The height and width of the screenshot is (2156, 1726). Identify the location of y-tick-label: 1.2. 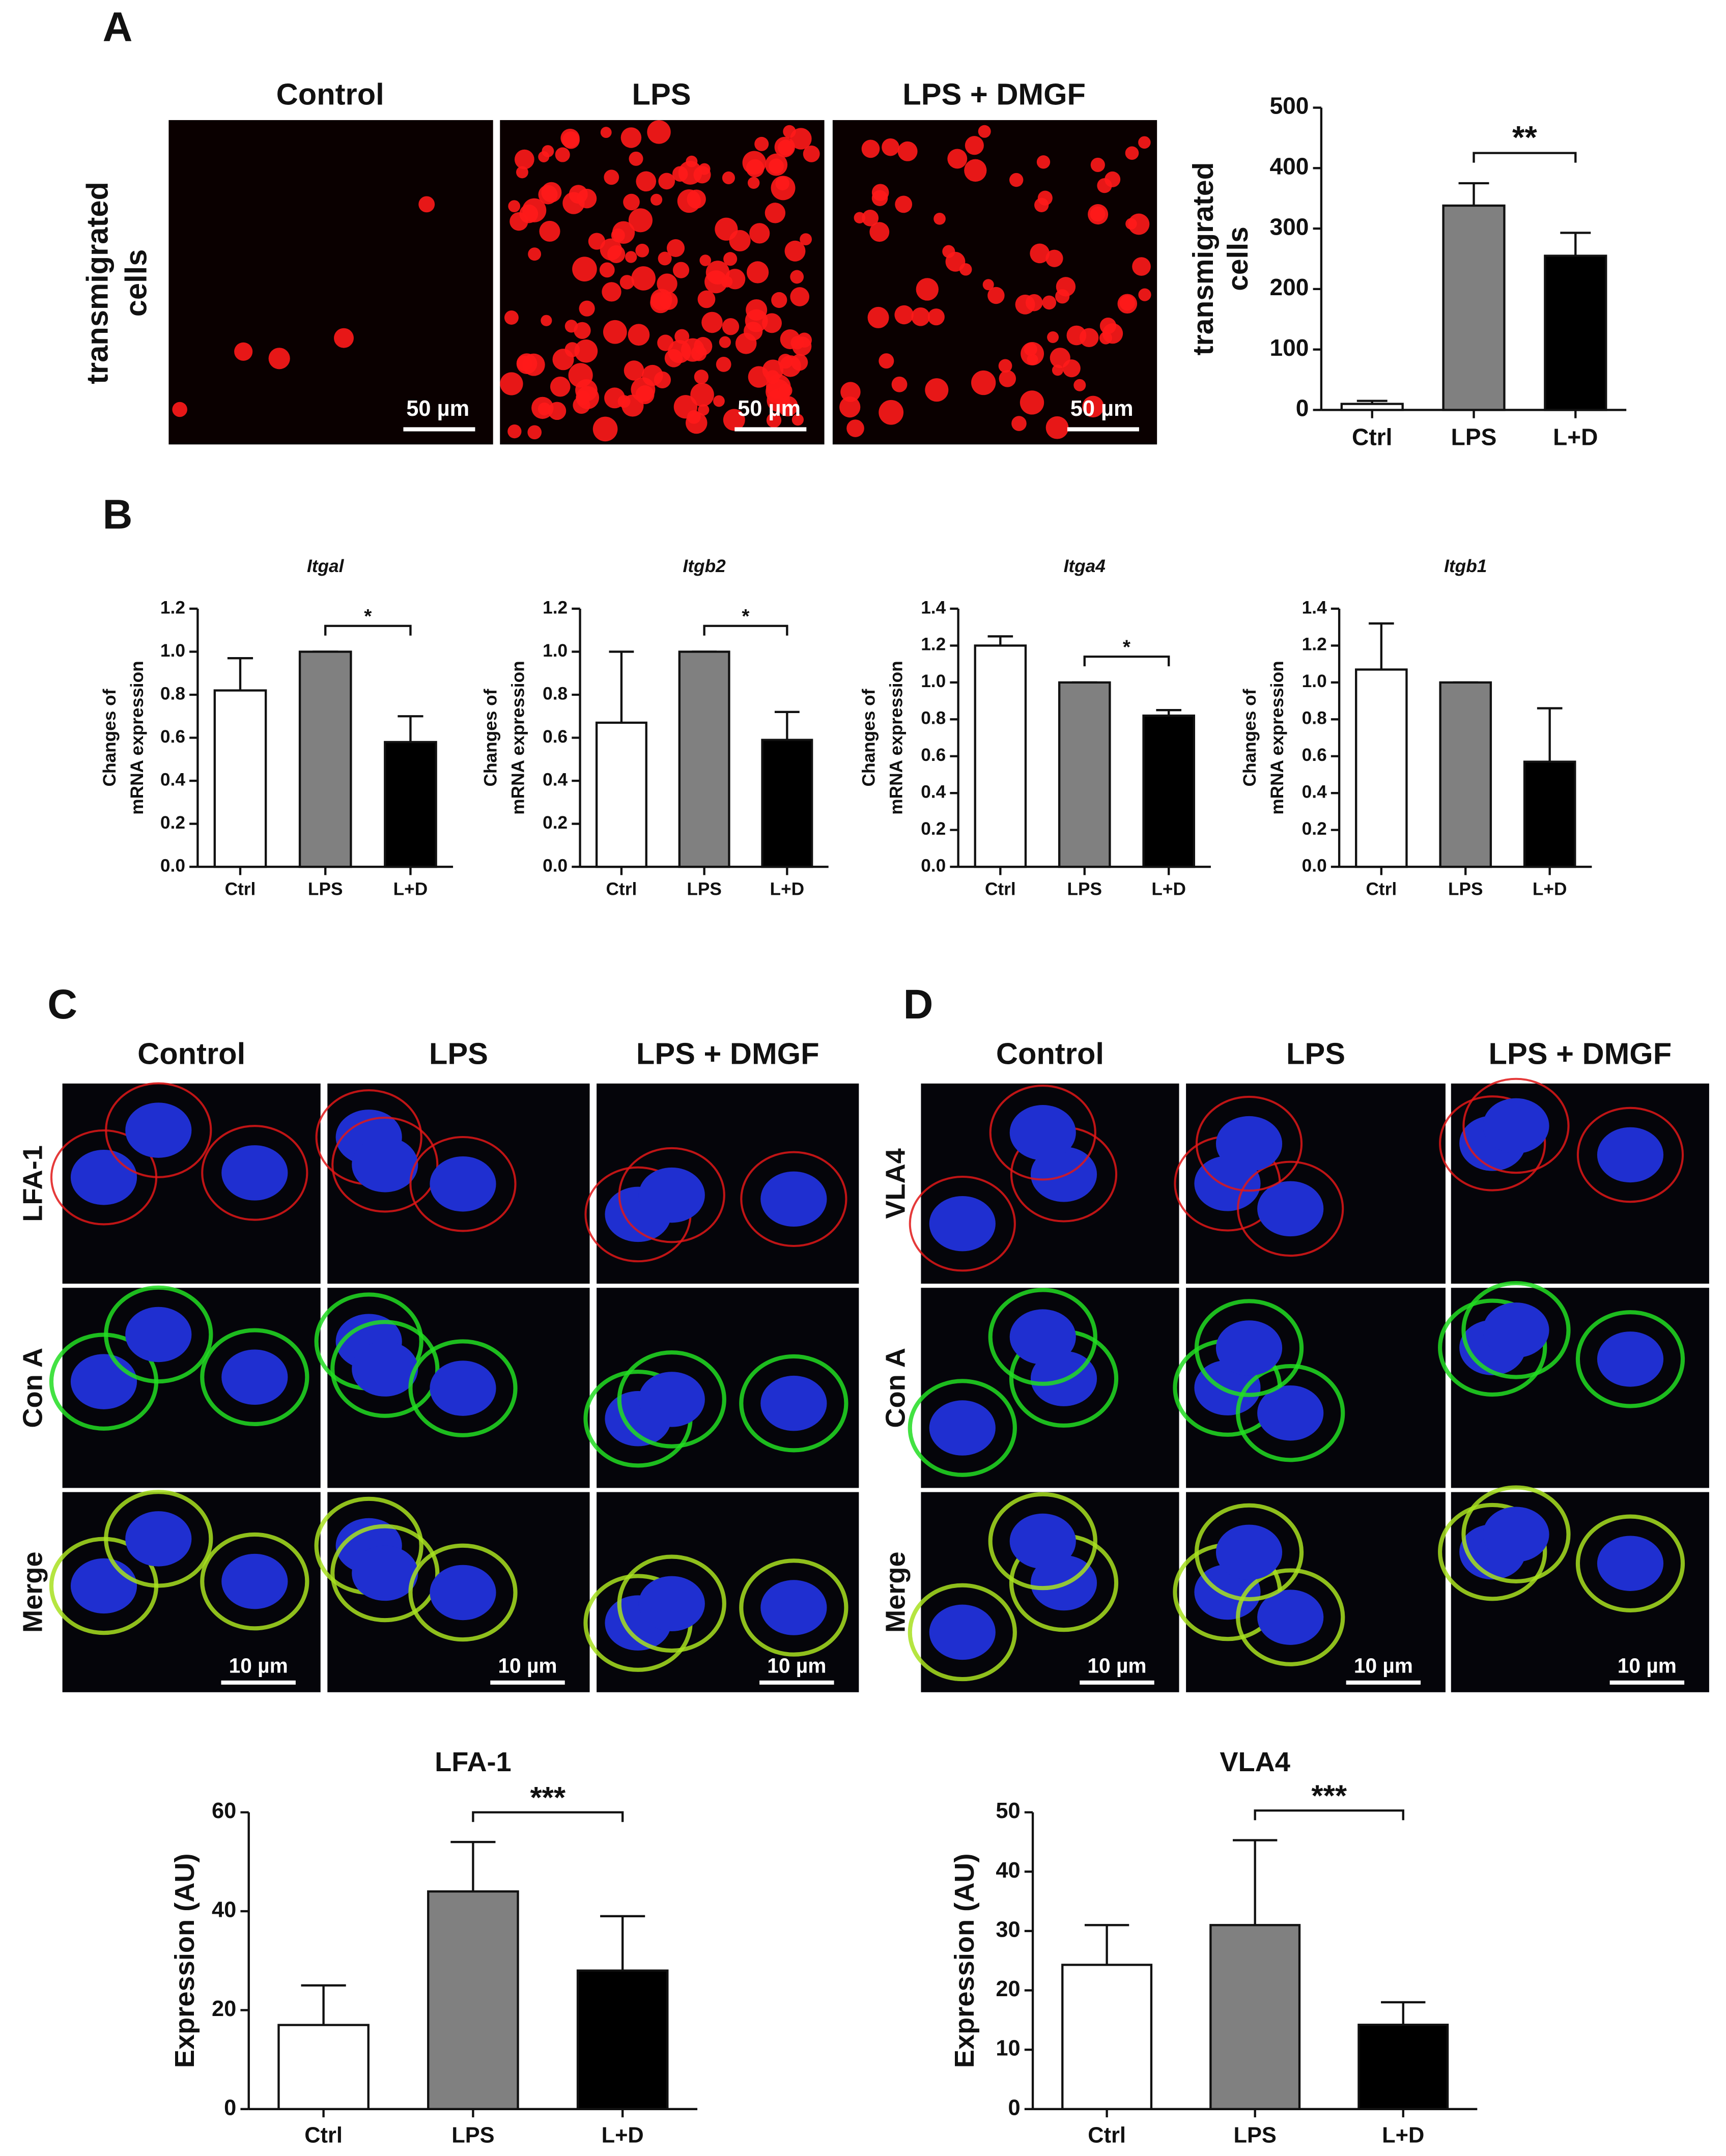
(1315, 645).